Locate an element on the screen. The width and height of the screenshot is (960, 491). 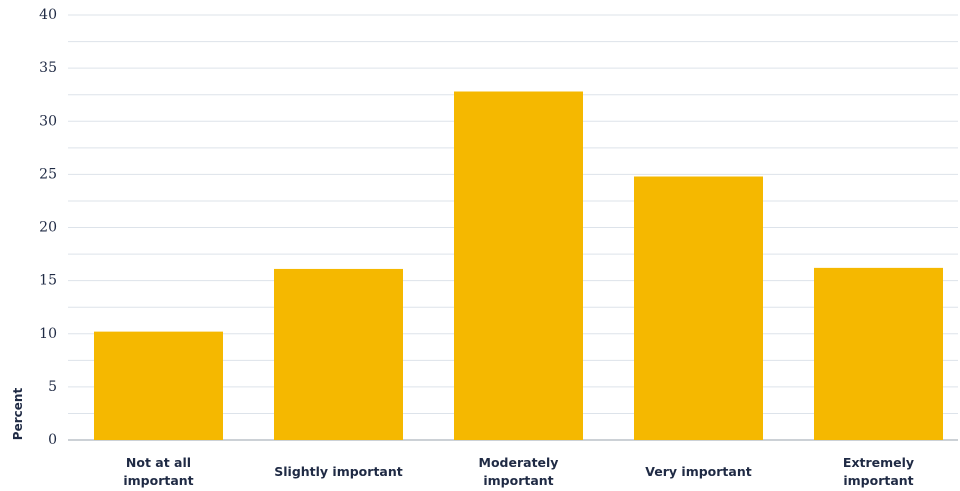
y-tick-label: 30 is located at coordinates (48, 121).